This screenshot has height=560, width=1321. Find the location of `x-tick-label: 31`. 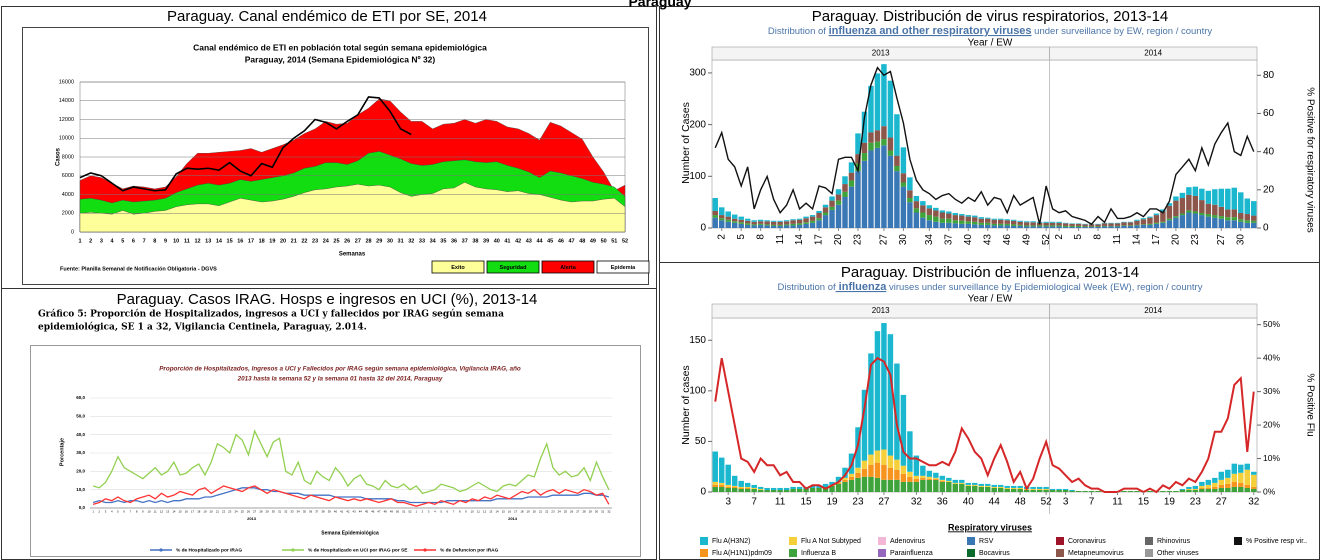

x-tick-label: 31 is located at coordinates (603, 512).